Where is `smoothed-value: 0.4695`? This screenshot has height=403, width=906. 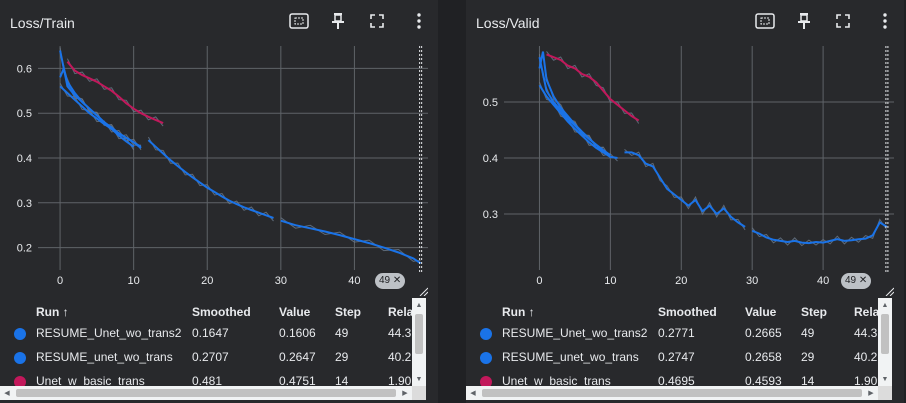 smoothed-value: 0.4695 is located at coordinates (676, 381).